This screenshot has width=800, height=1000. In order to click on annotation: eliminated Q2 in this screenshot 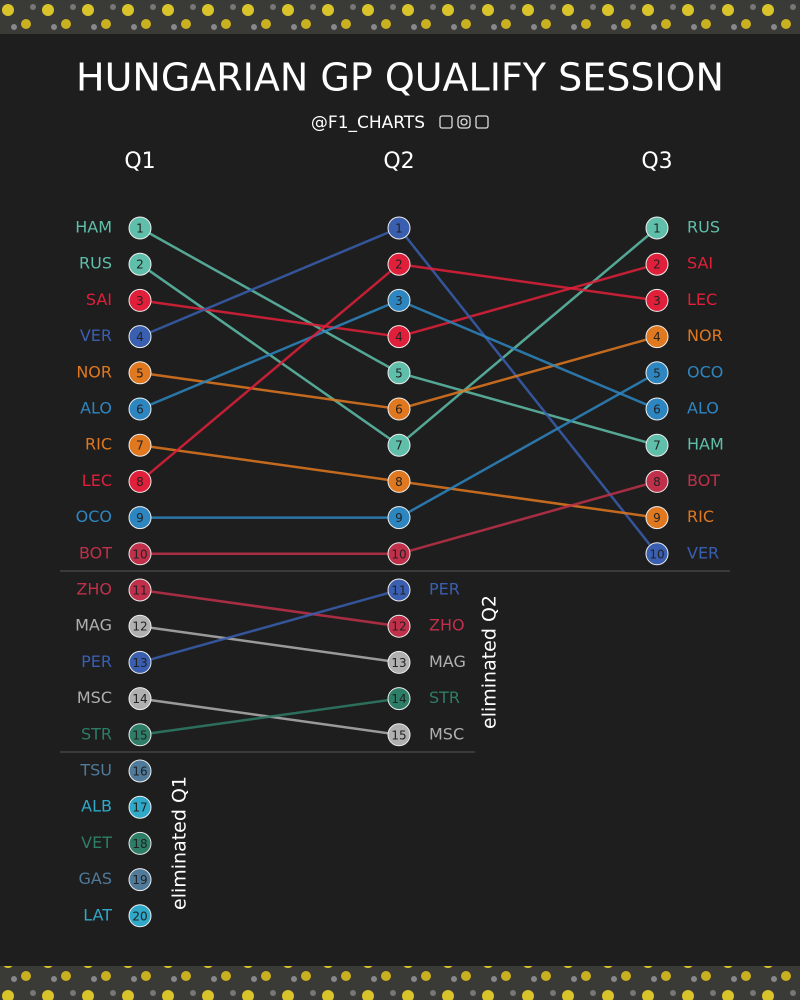, I will do `click(490, 662)`.